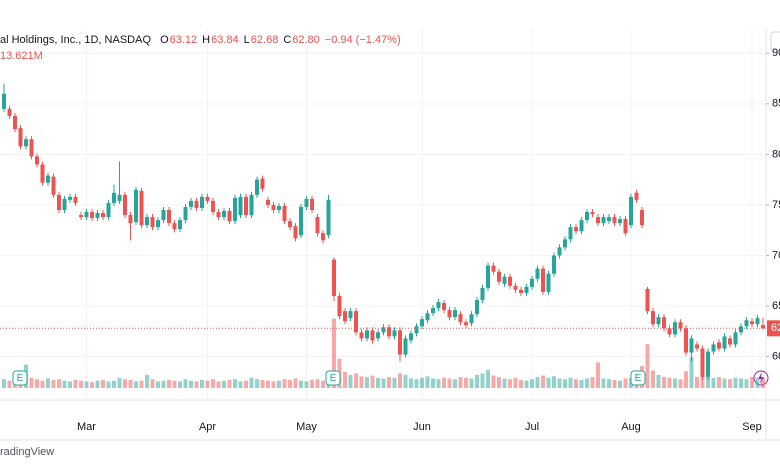 This screenshot has width=780, height=470. What do you see at coordinates (775, 41) in the screenshot?
I see `scale-button` at bounding box center [775, 41].